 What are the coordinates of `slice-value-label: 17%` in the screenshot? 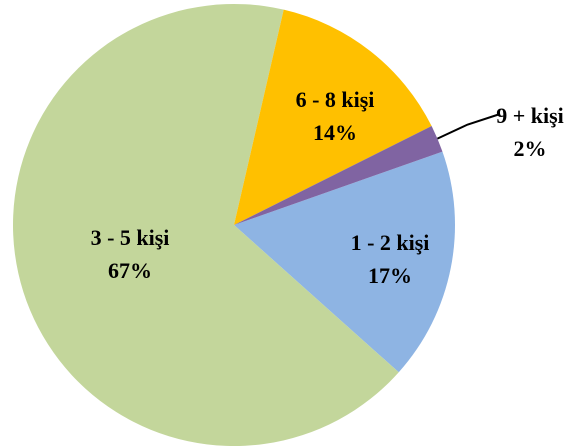 It's located at (390, 275).